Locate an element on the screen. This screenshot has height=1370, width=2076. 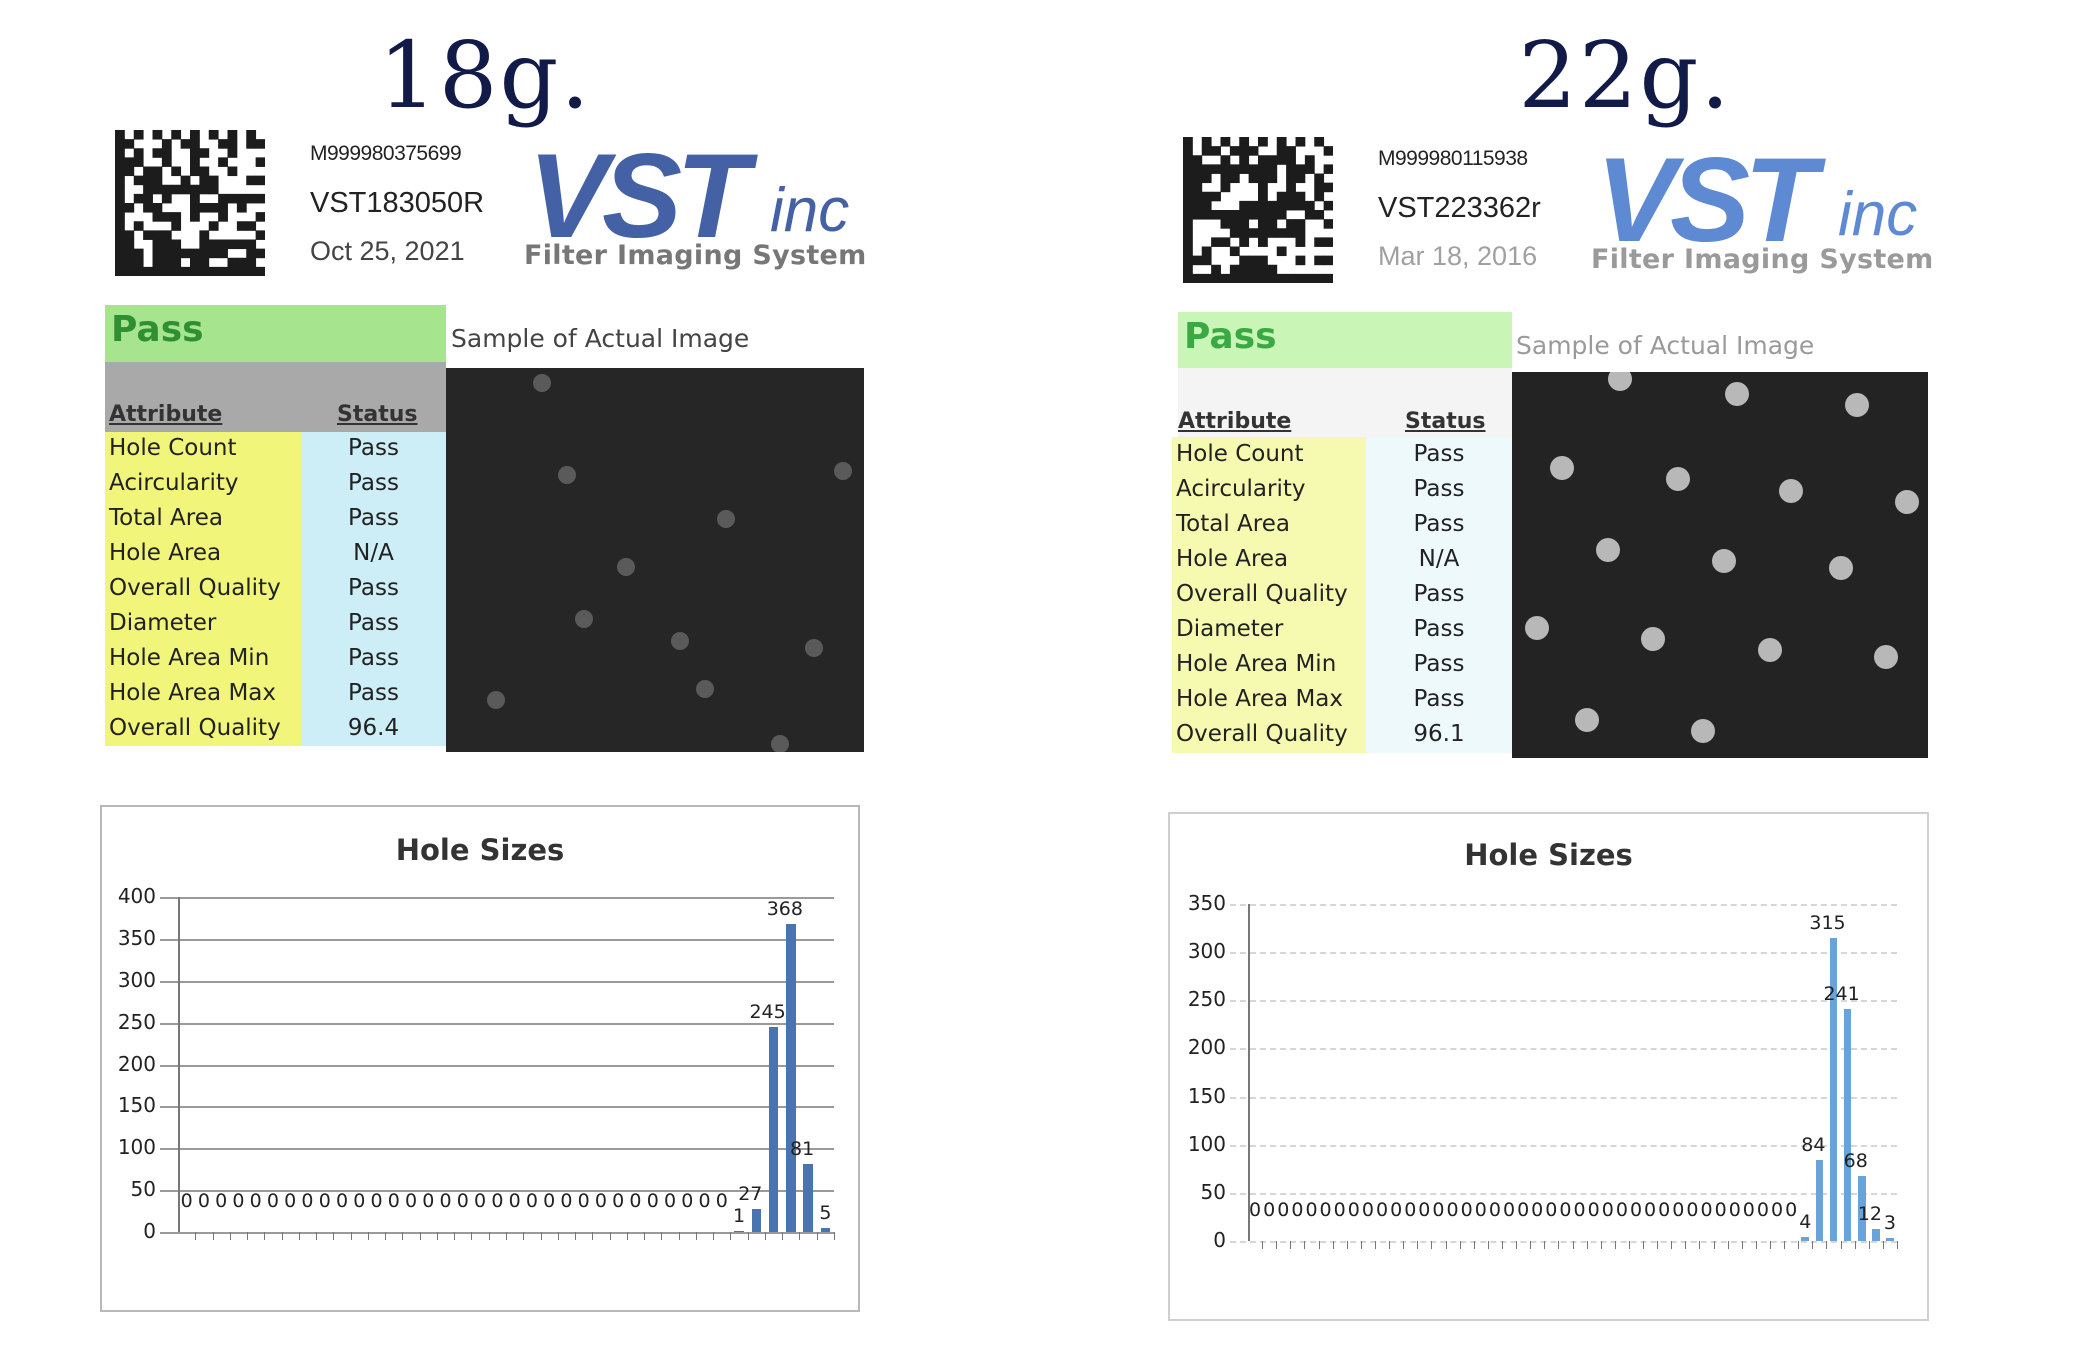
attribute-status: 96.1 is located at coordinates (1439, 734).